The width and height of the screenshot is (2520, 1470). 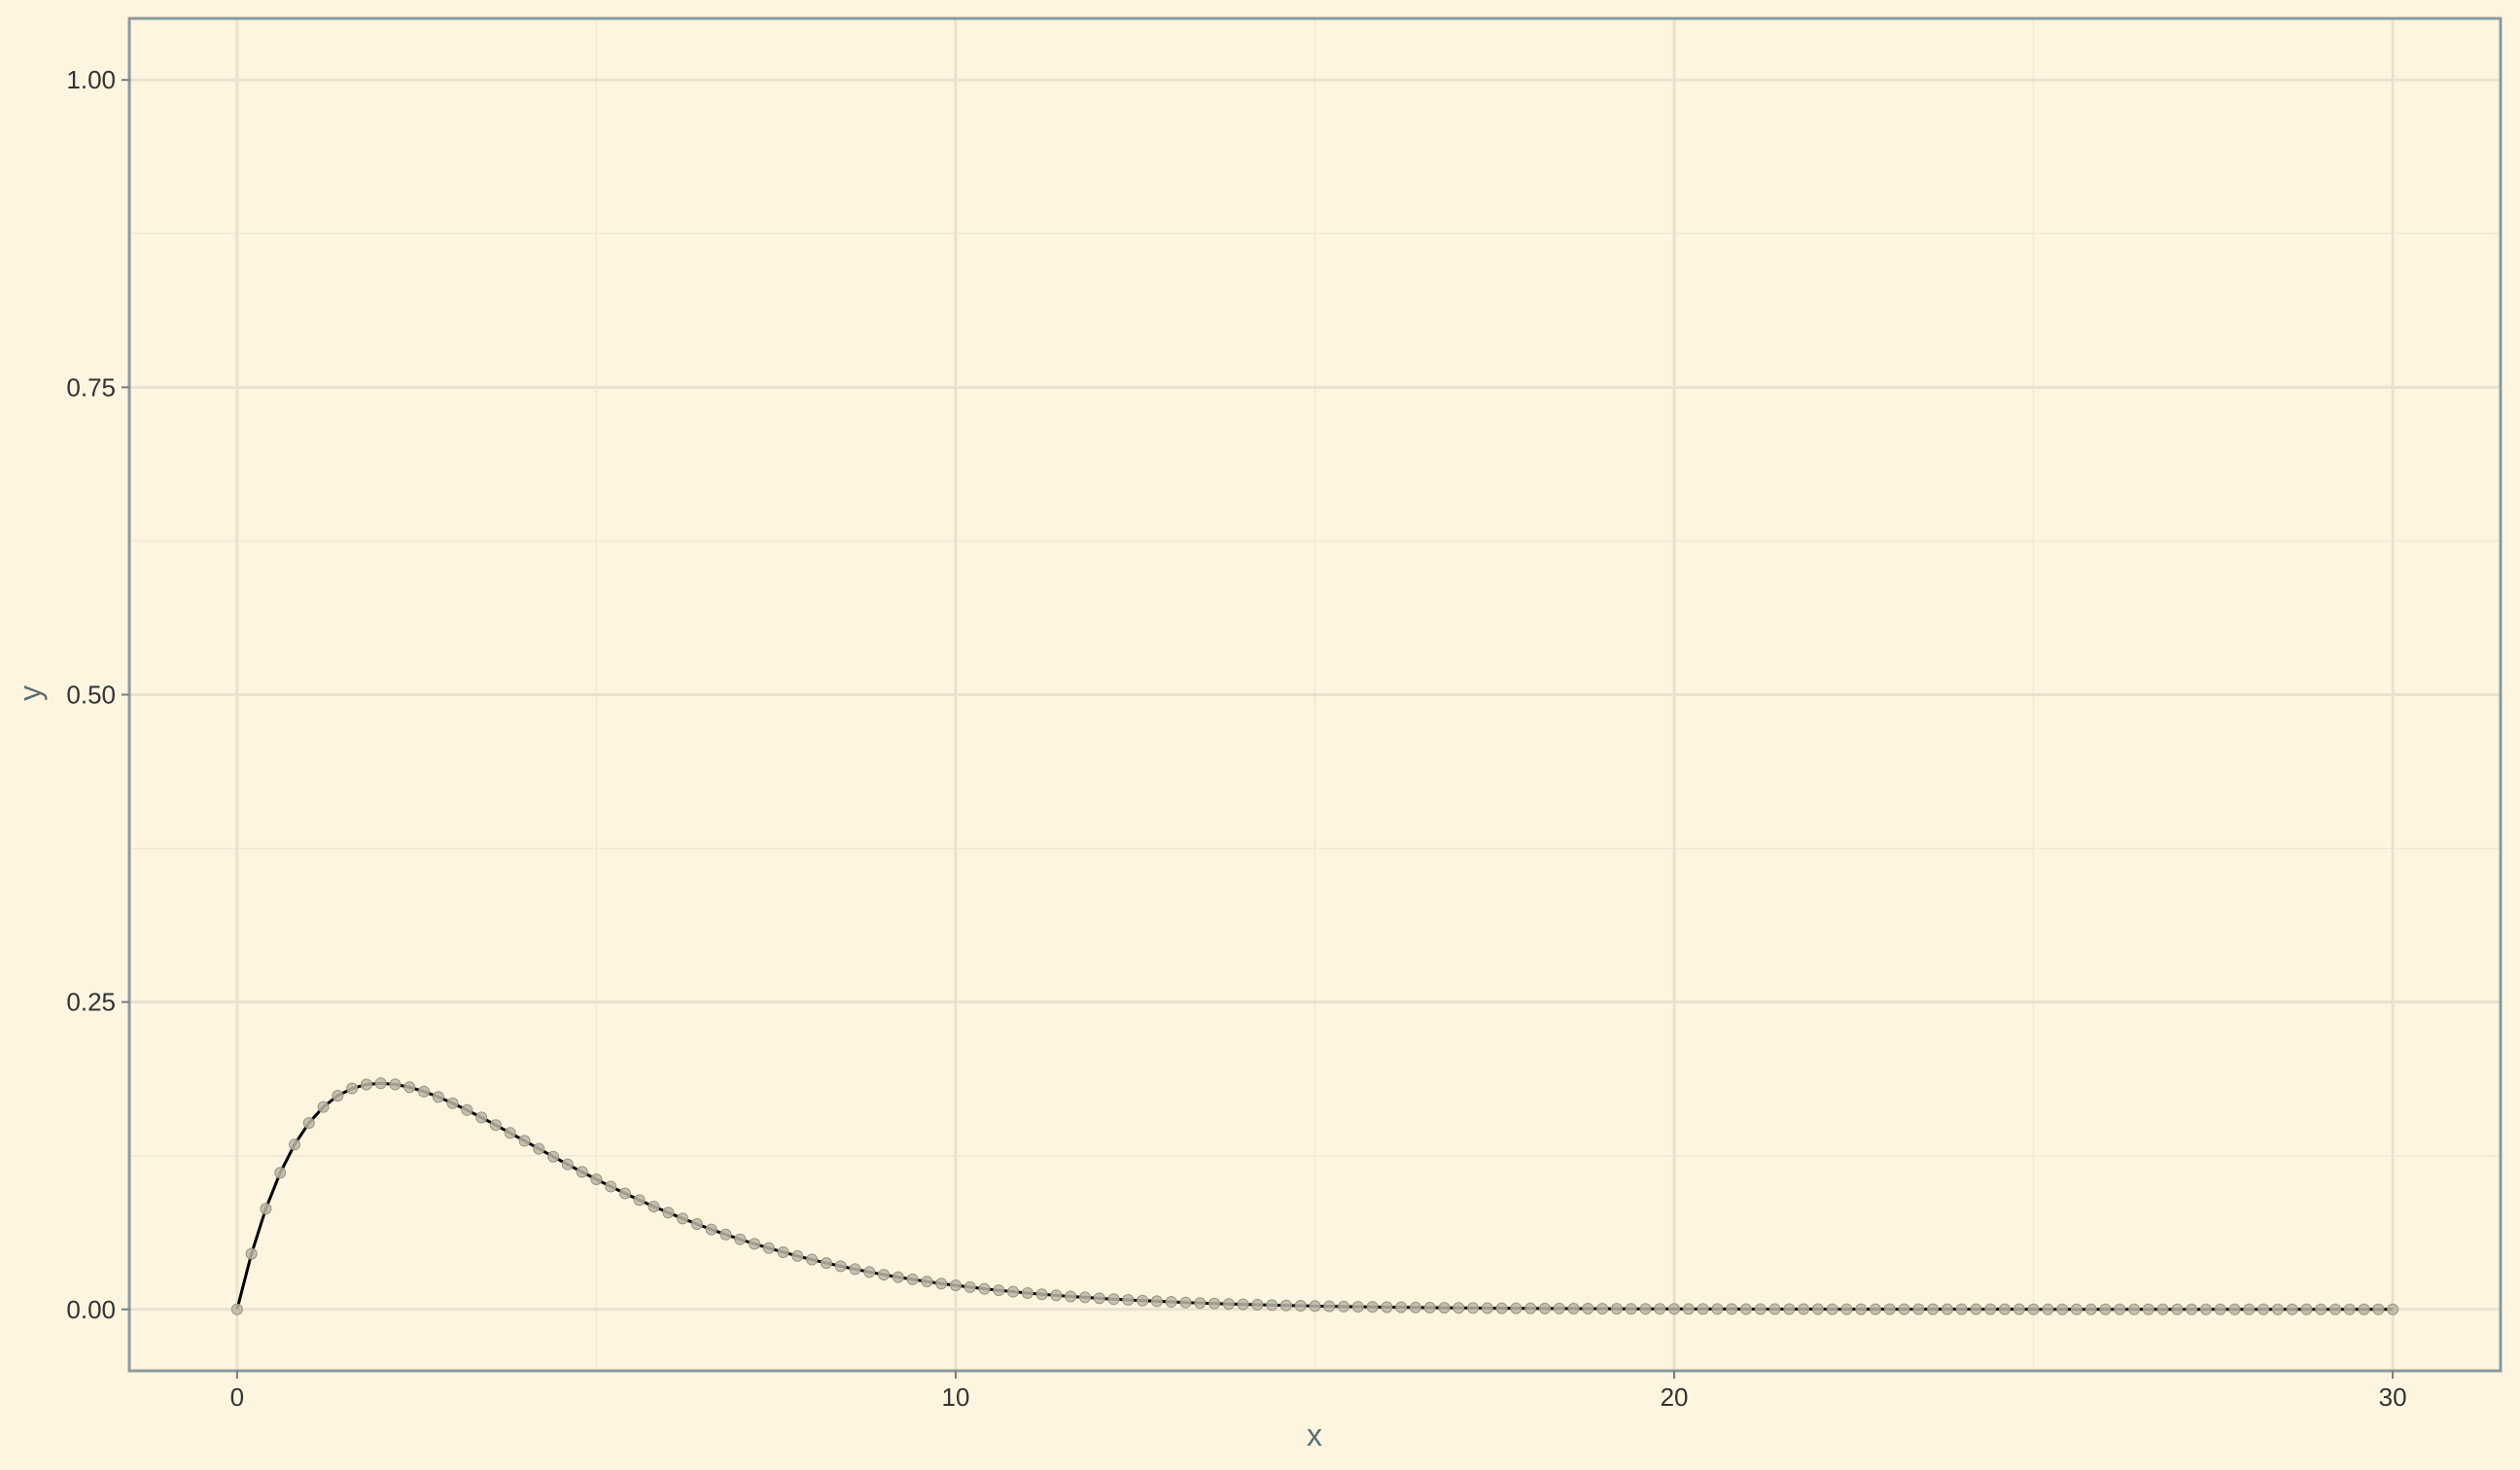 I want to click on y-tick-label: 1.00, so click(x=91, y=79).